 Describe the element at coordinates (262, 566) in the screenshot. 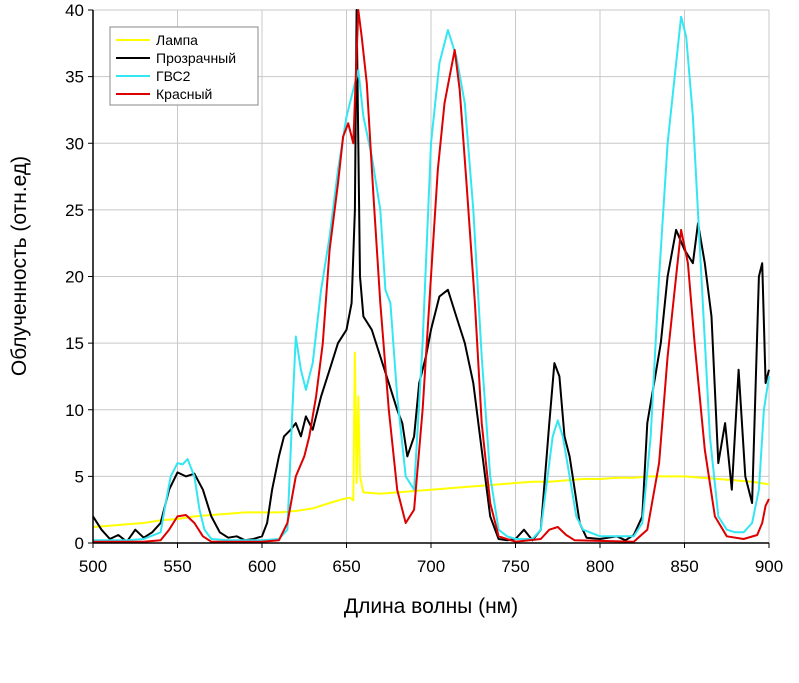

I see `x-tick-label: 600` at that location.